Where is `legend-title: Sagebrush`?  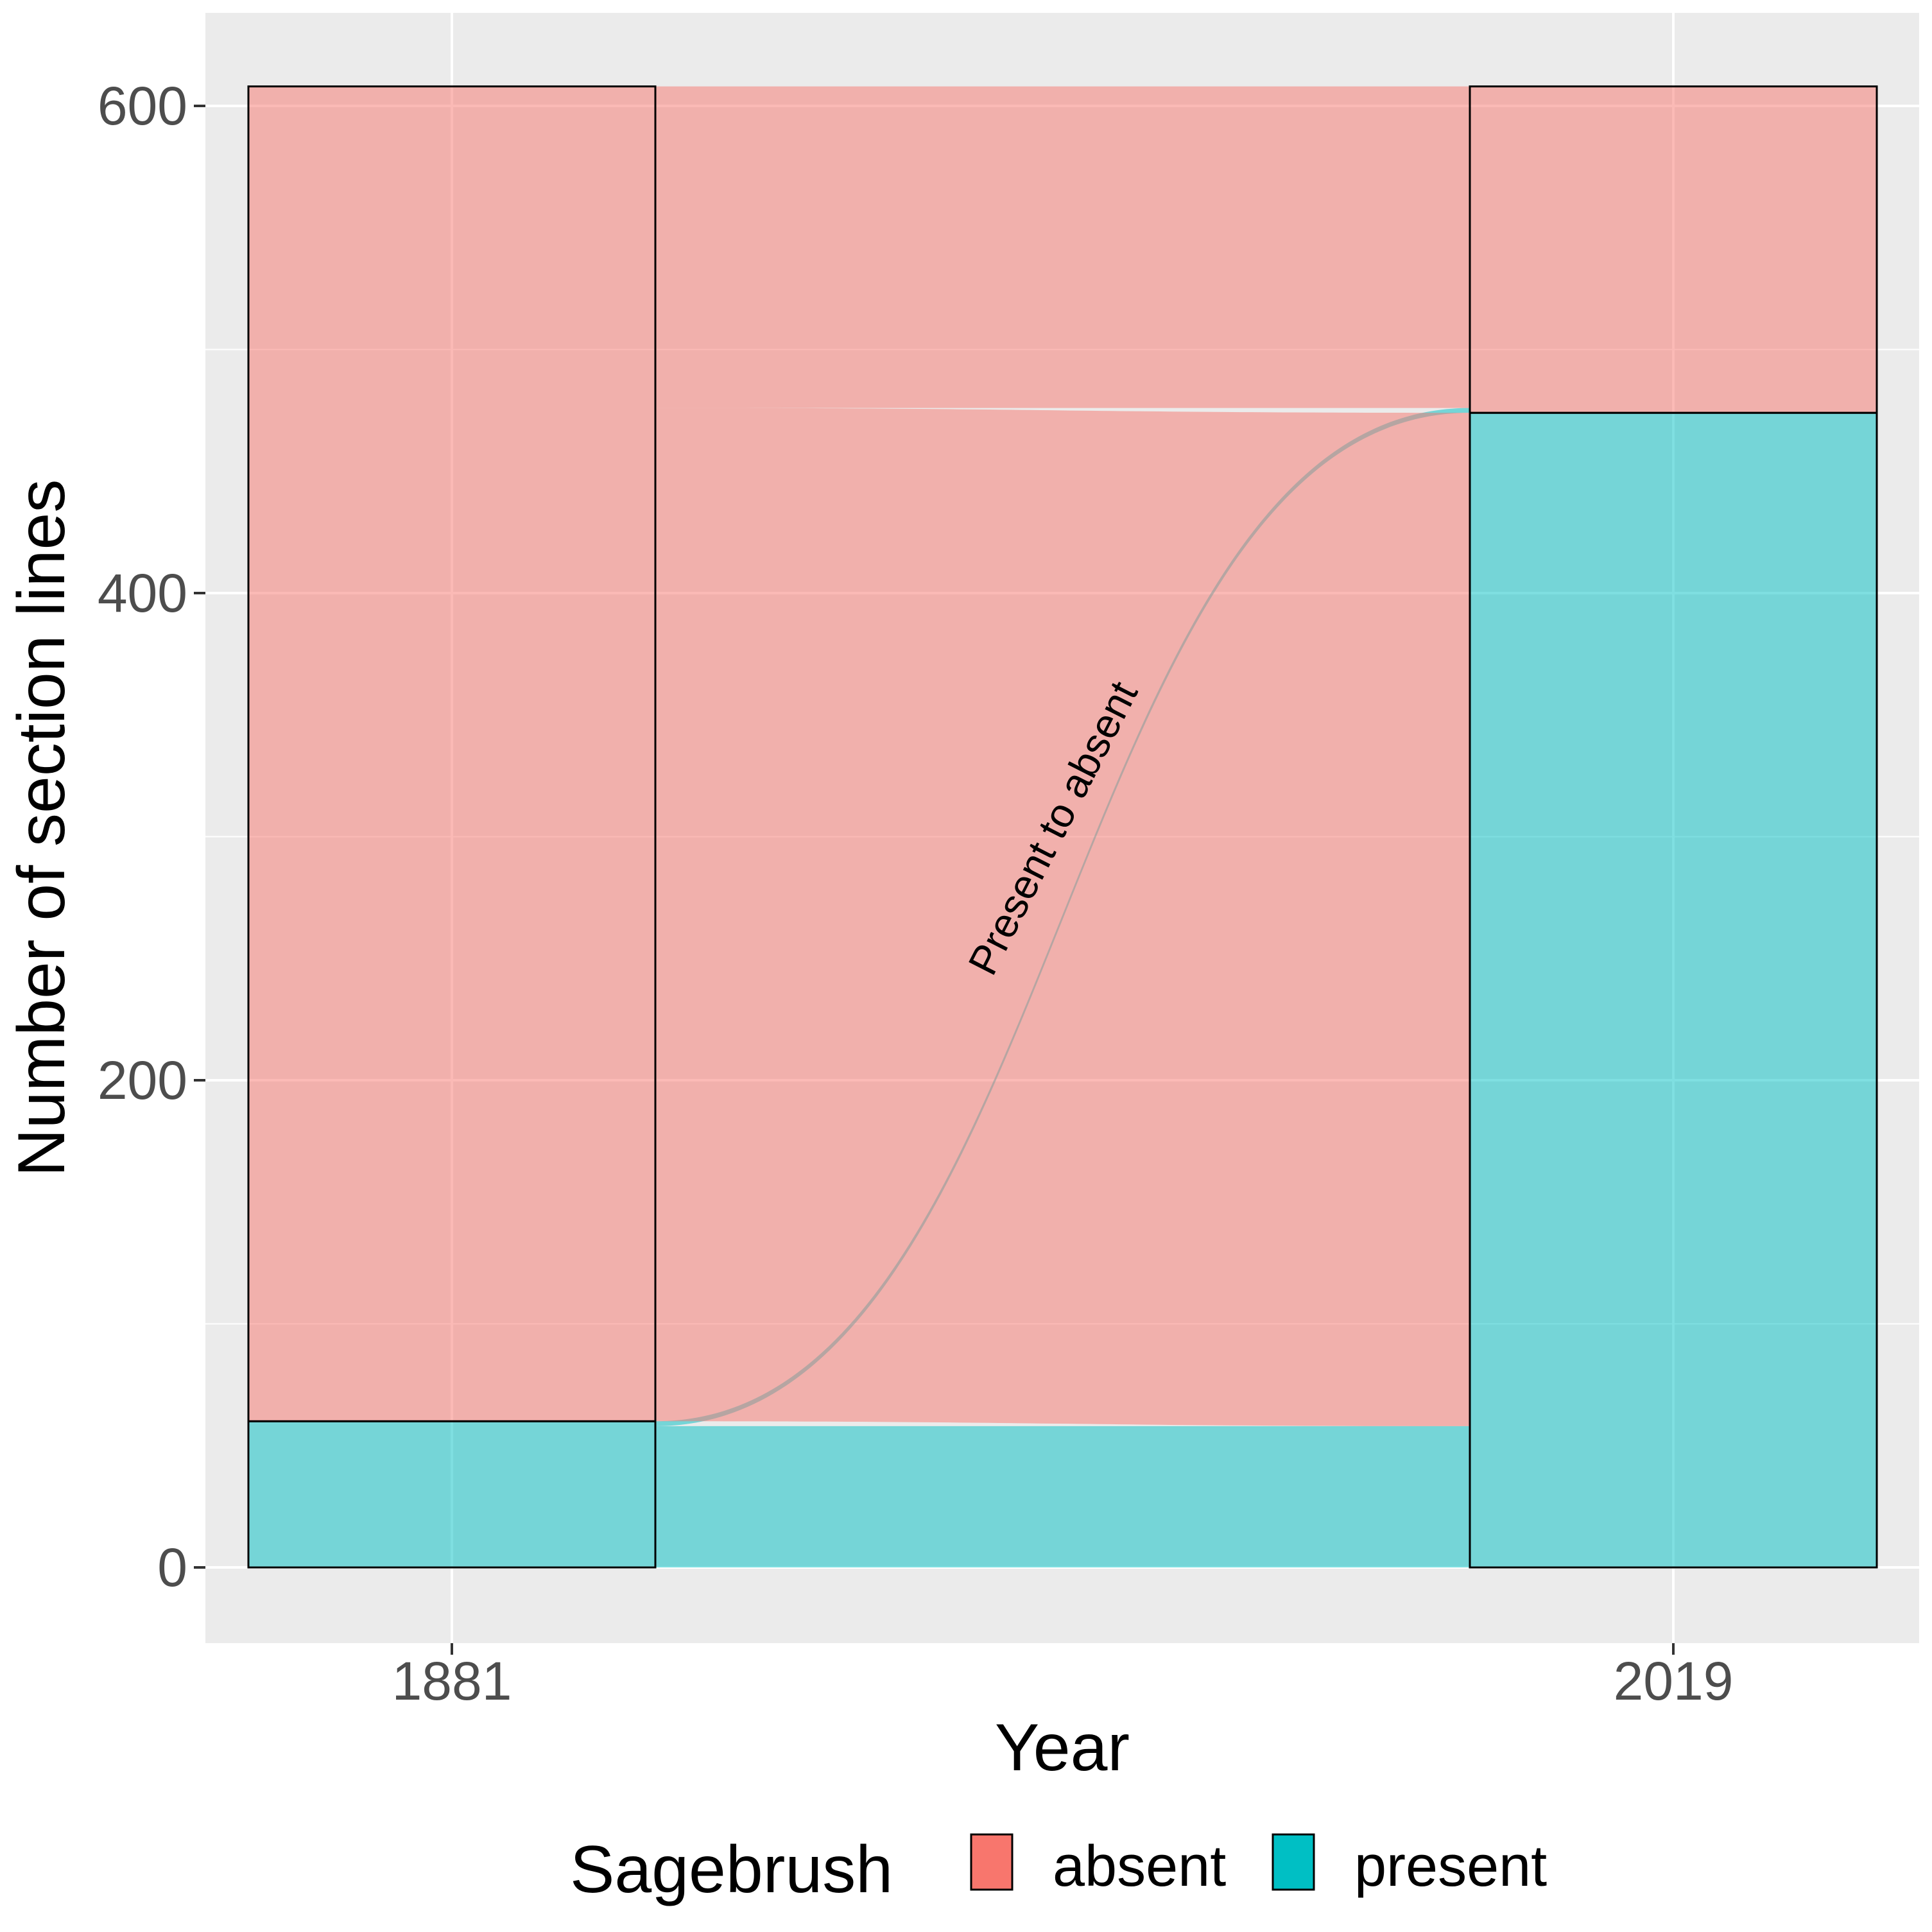
legend-title: Sagebrush is located at coordinates (731, 1870).